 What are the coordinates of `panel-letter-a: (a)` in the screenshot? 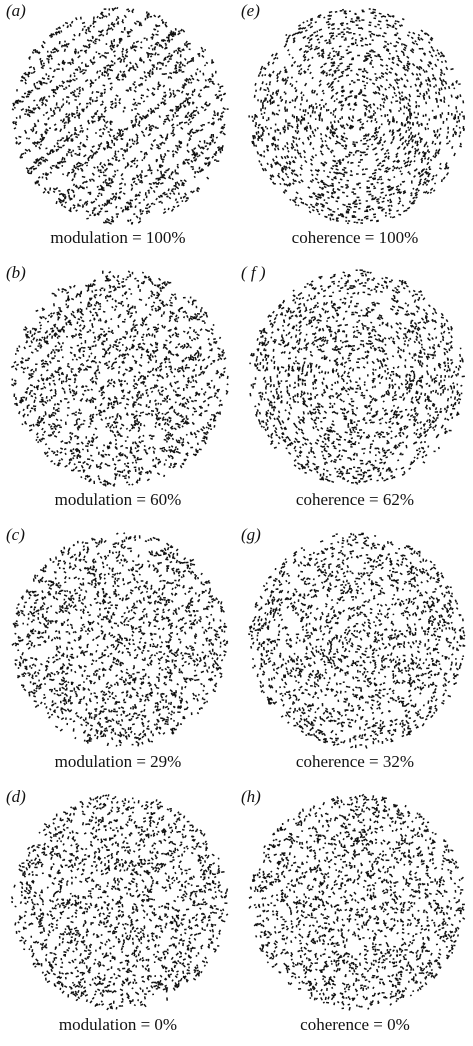 It's located at (16, 10).